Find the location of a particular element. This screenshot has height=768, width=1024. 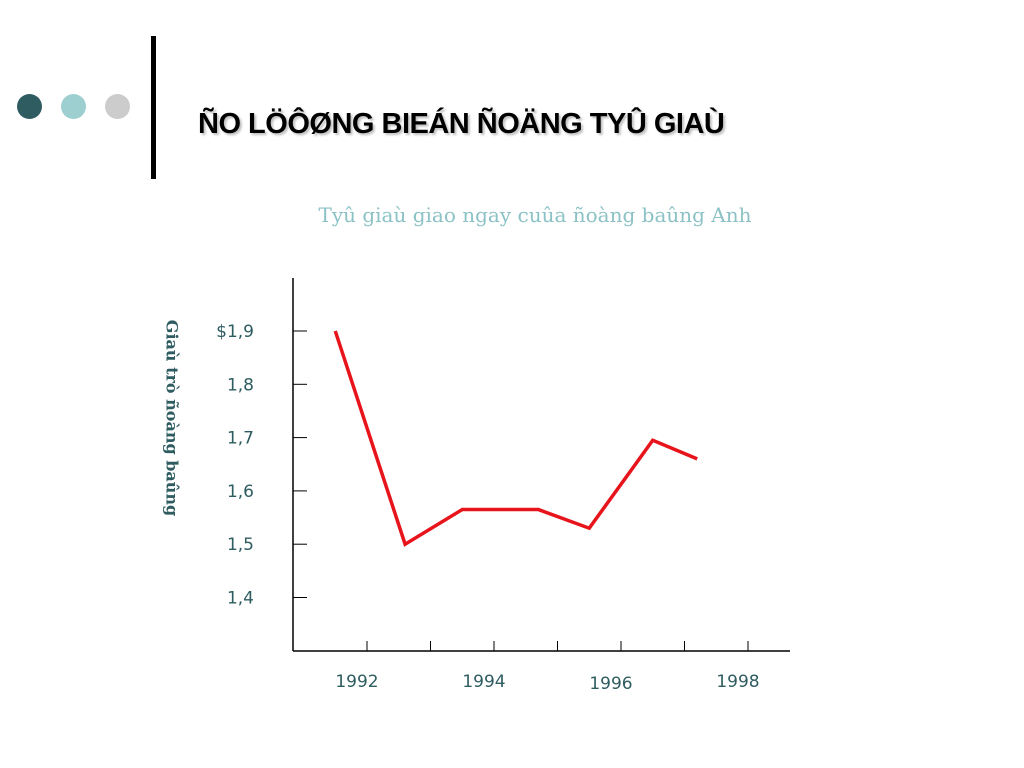

x-tick-label: 1998 is located at coordinates (737, 682).